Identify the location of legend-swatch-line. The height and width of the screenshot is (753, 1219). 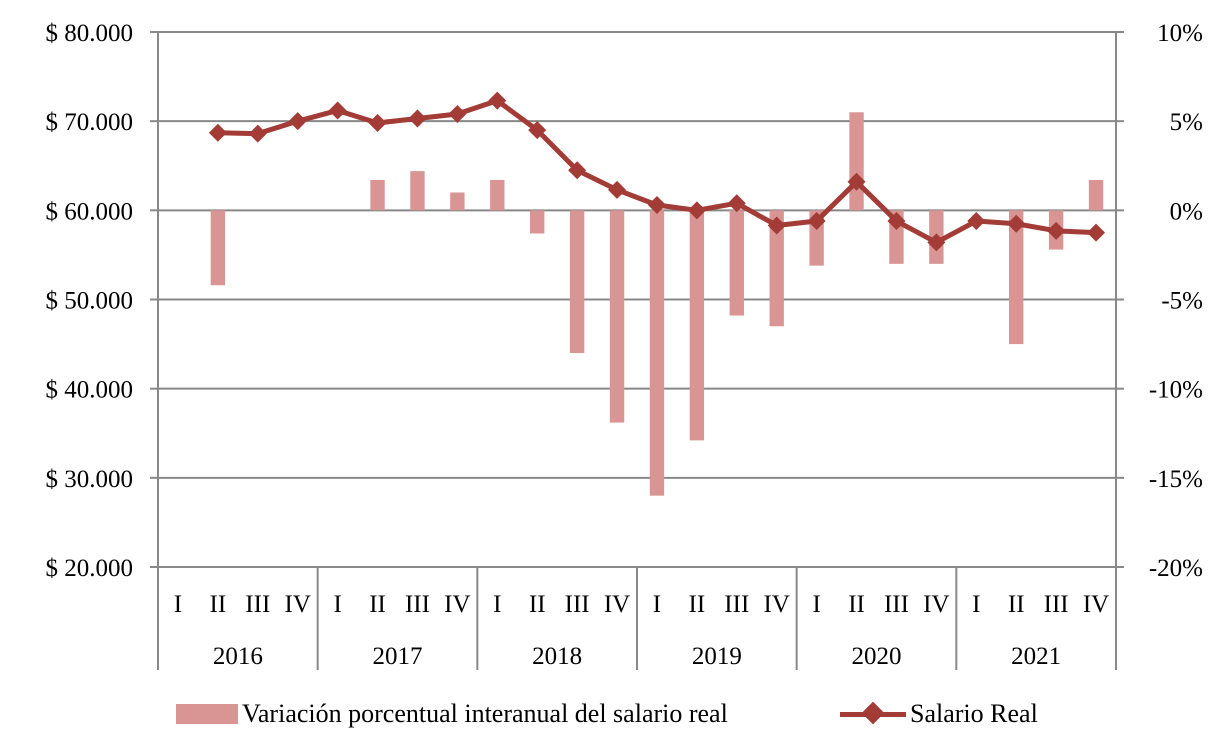
(873, 714).